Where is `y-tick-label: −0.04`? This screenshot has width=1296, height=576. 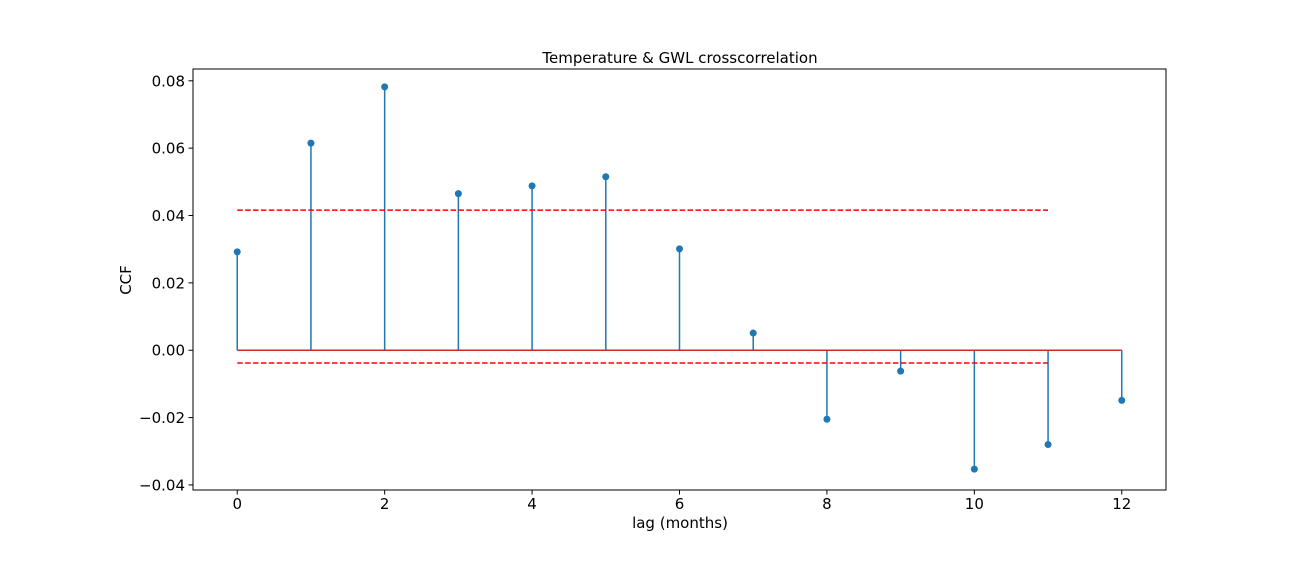 y-tick-label: −0.04 is located at coordinates (162, 485).